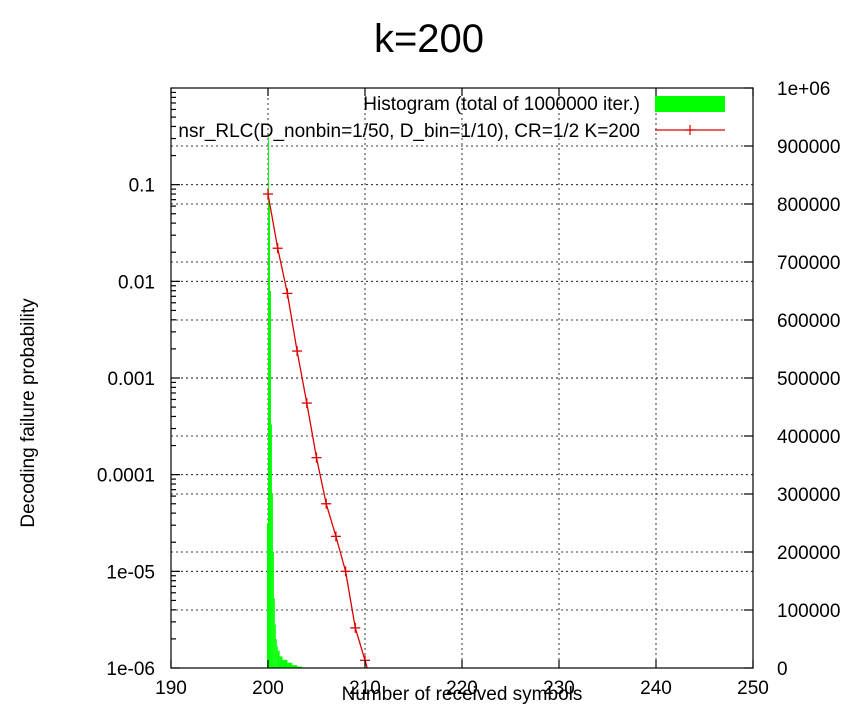  Describe the element at coordinates (656, 688) in the screenshot. I see `x-tick-label: 240` at that location.